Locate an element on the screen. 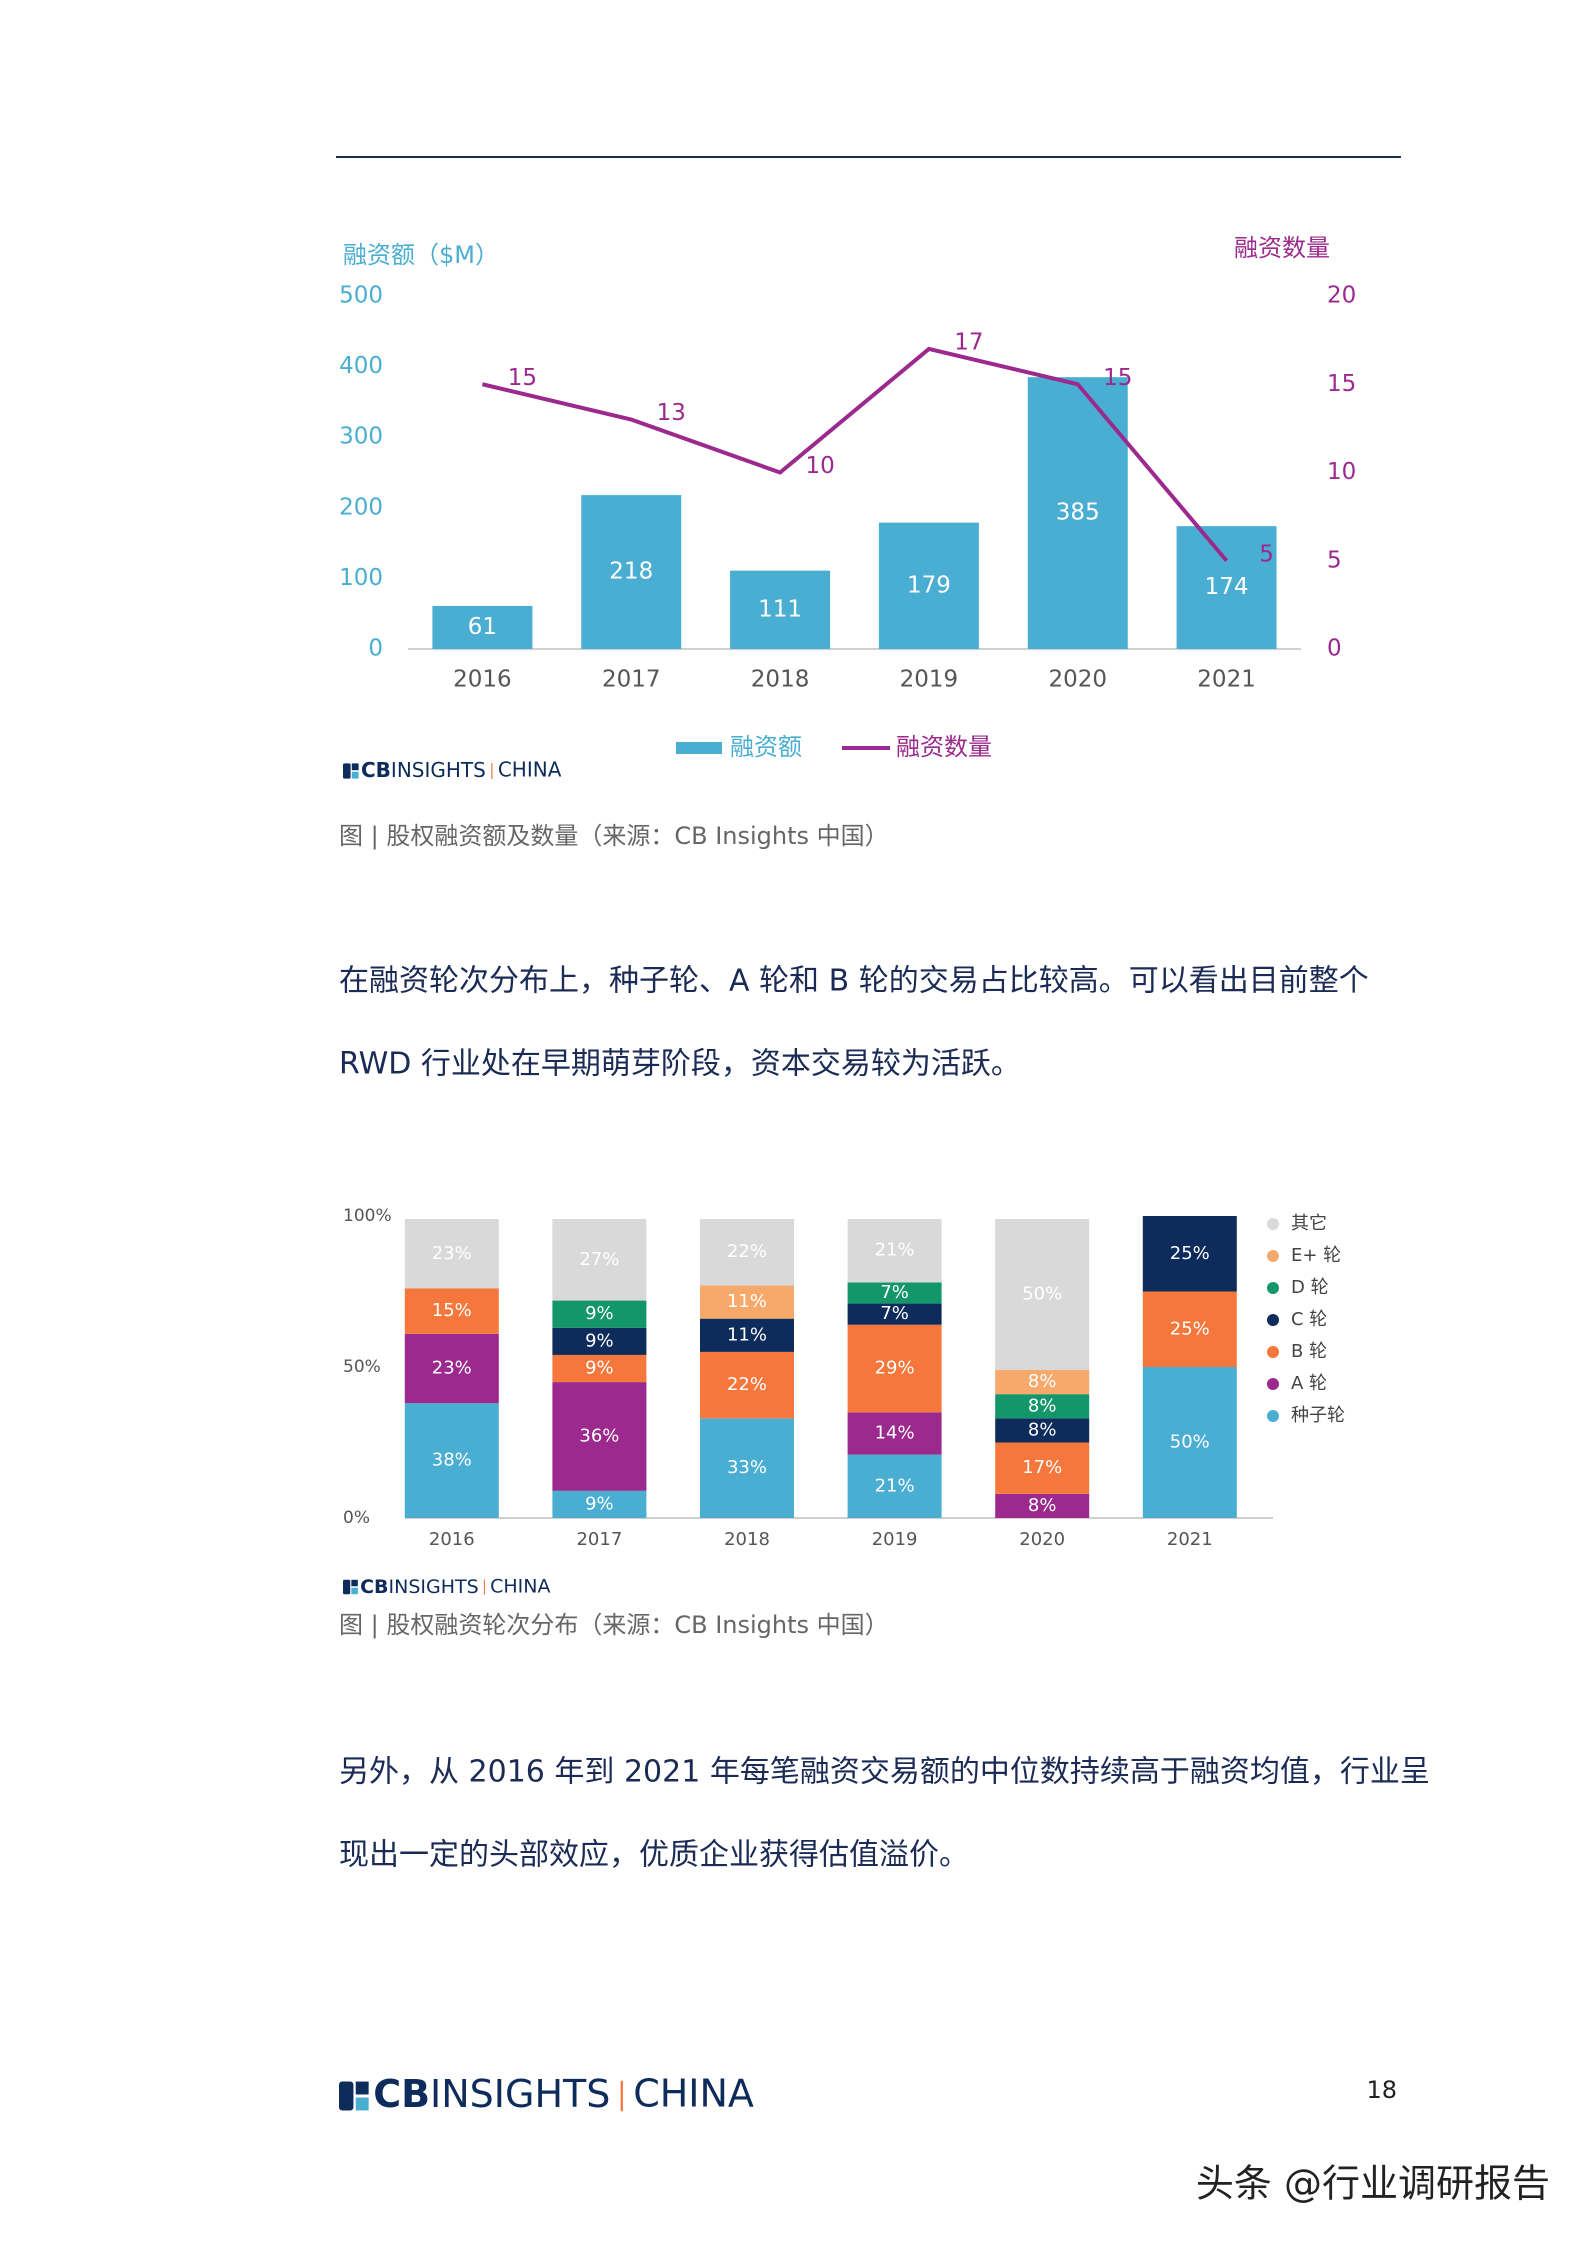 The image size is (1586, 2245). legend-label: 其它 is located at coordinates (1309, 1223).